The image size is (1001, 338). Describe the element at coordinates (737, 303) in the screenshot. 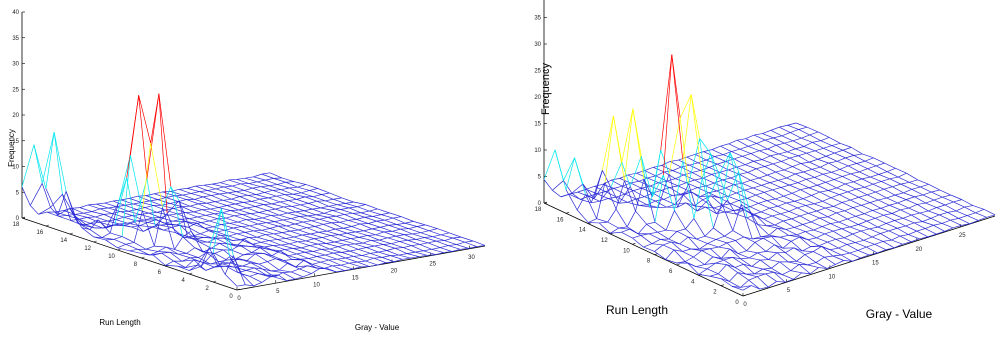

I see `y-tick-label: 0` at that location.